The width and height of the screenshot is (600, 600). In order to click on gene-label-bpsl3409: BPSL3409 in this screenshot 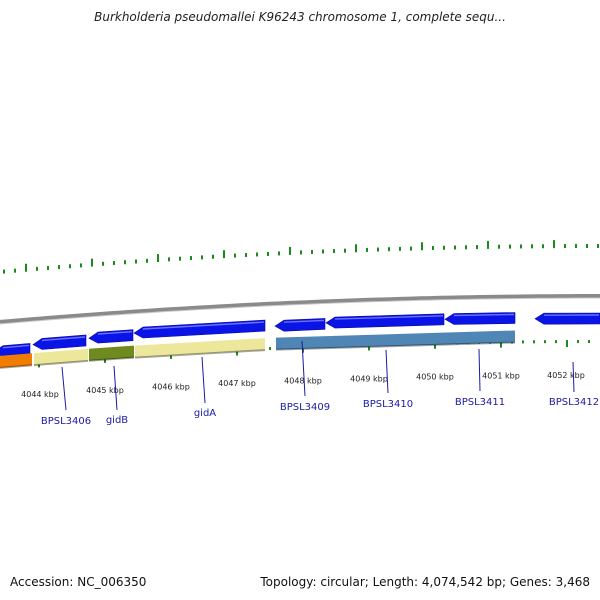, I will do `click(305, 407)`.